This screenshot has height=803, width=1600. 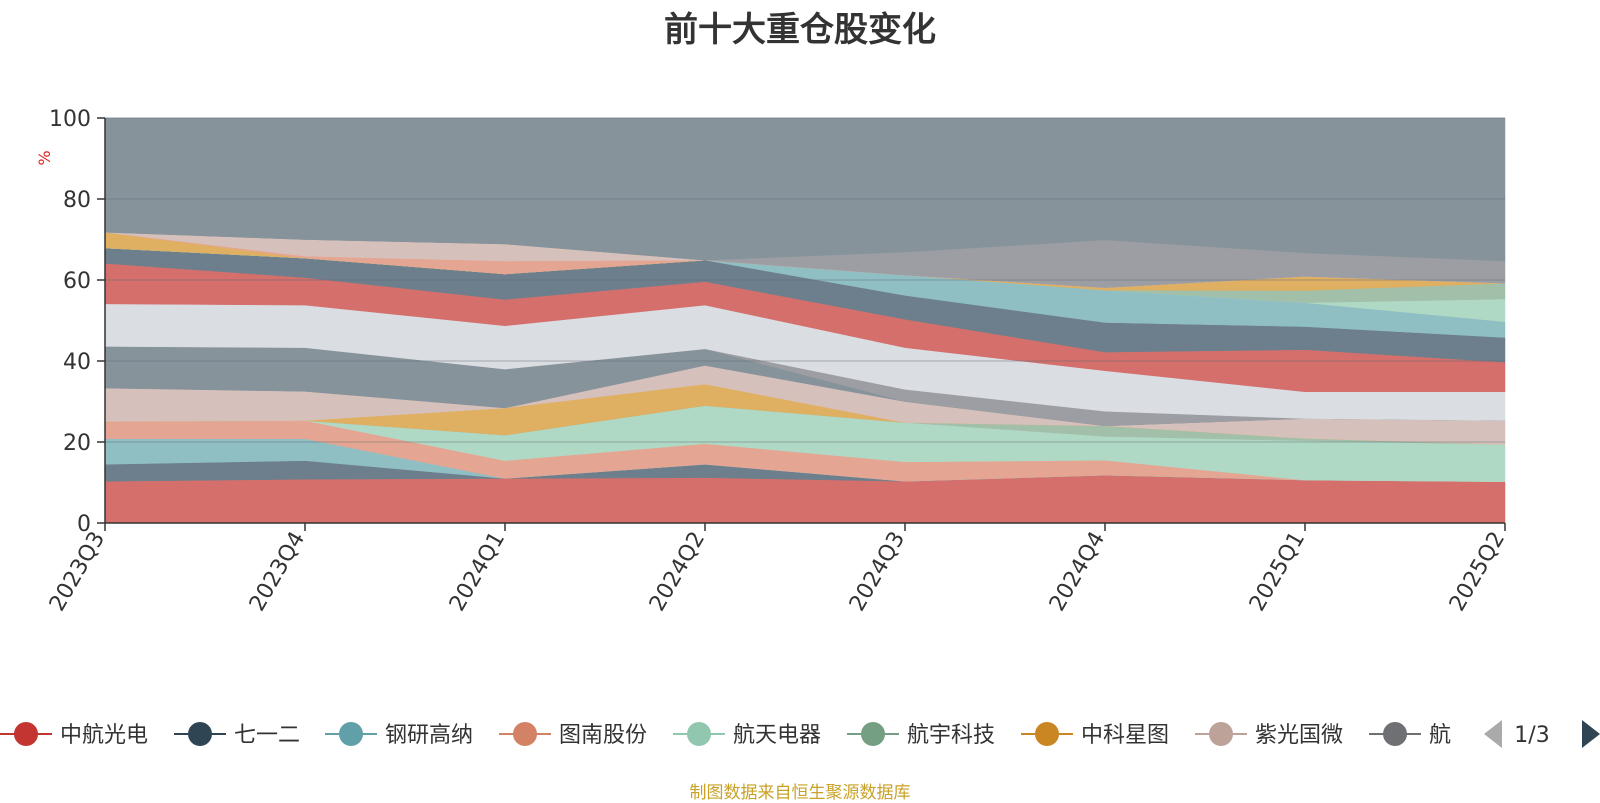 I want to click on legend-item-1: 七一二, so click(x=237, y=735).